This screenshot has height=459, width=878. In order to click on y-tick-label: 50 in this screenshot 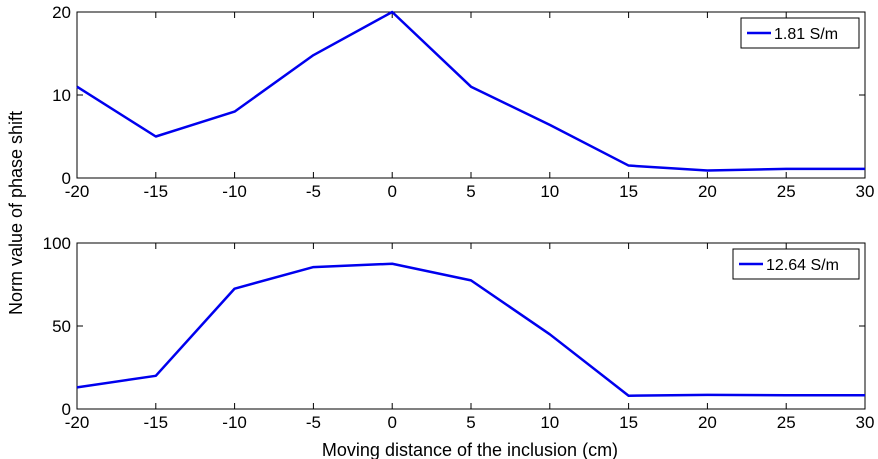, I will do `click(61, 326)`.